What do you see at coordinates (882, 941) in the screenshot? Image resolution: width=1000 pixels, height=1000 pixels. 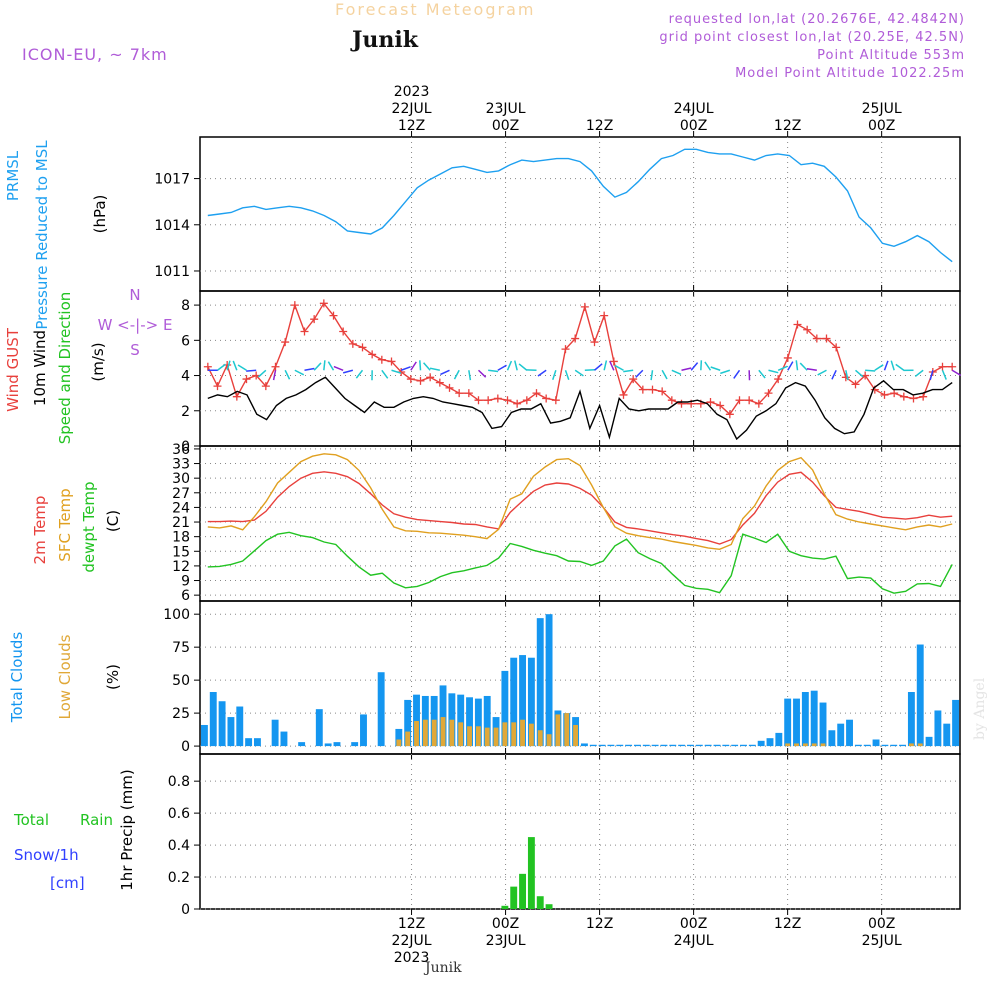 I see `bottom-time-label: 25JUL` at bounding box center [882, 941].